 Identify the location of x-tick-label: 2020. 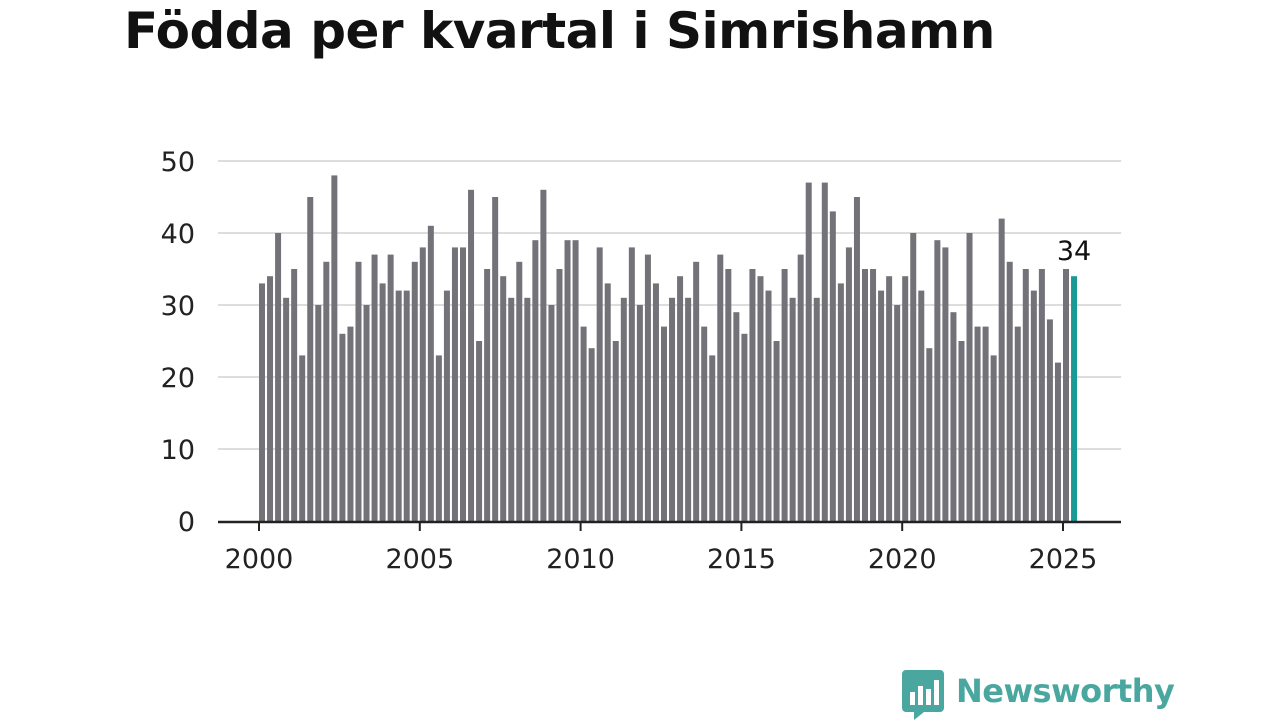
(902, 559).